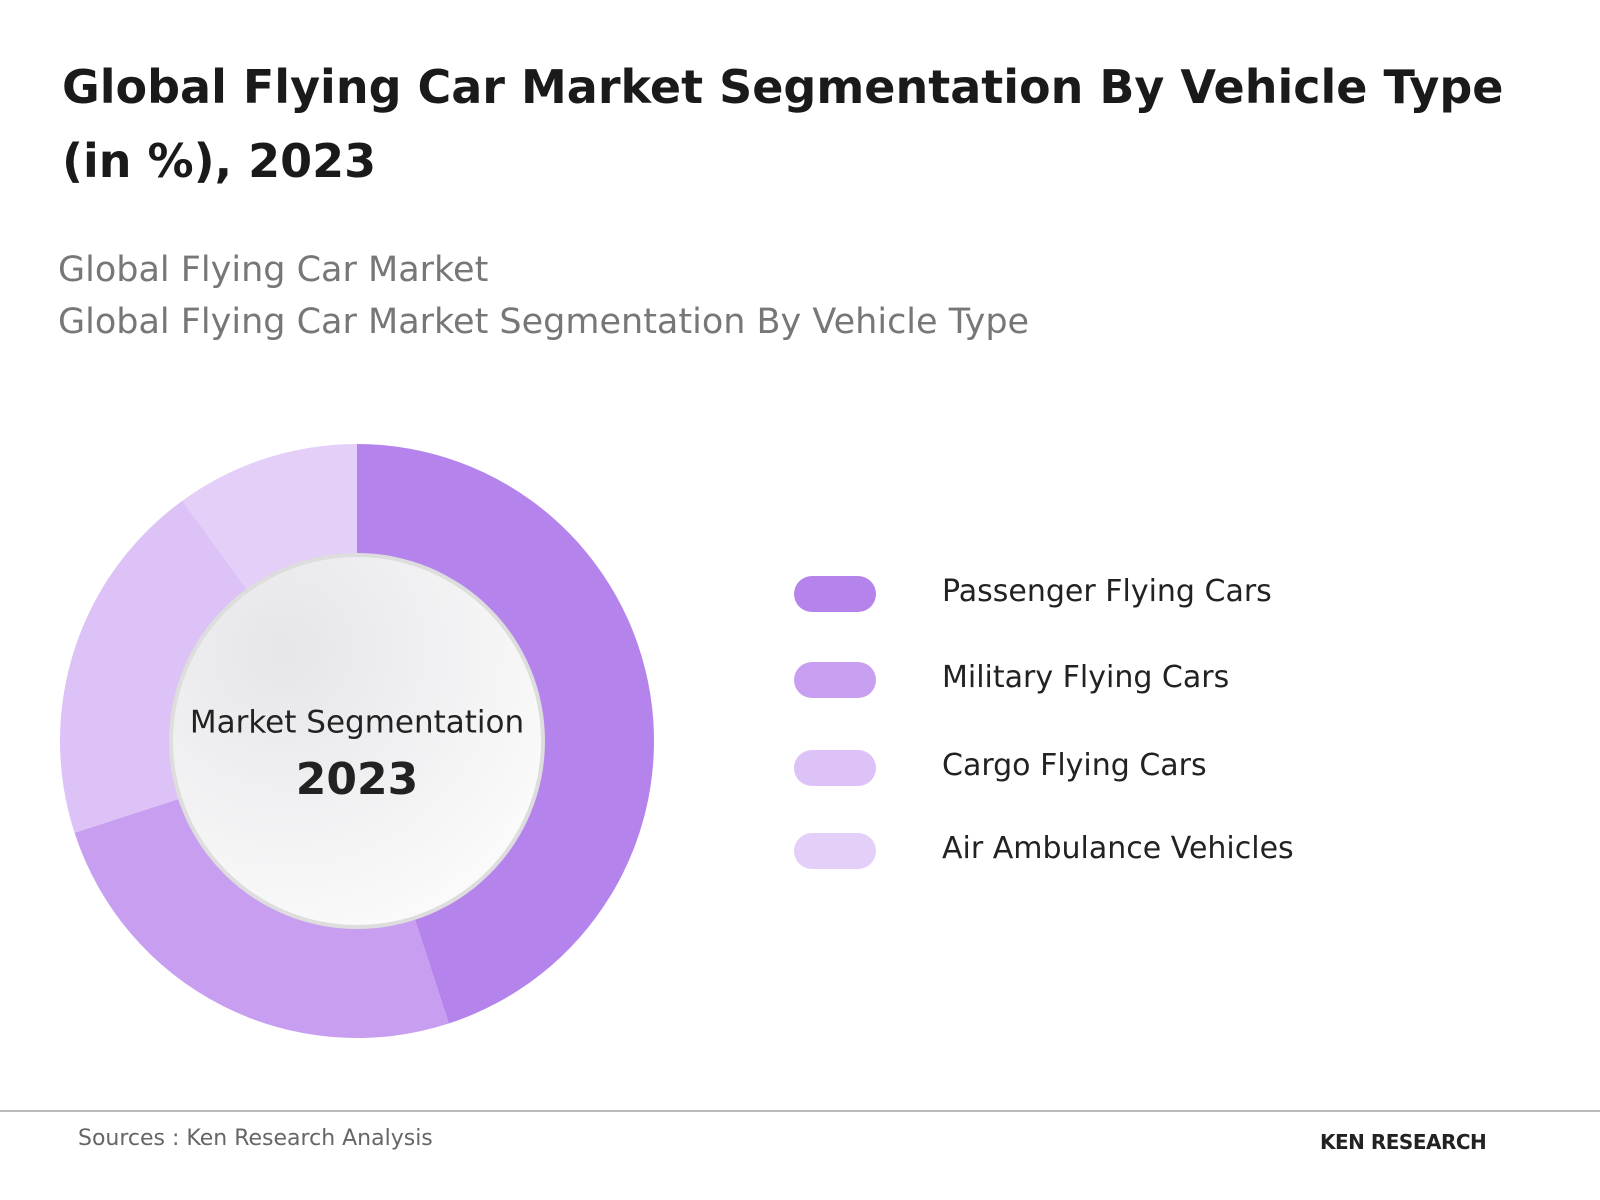 The width and height of the screenshot is (1600, 1200). I want to click on center-label: Market Segmentation, so click(357, 723).